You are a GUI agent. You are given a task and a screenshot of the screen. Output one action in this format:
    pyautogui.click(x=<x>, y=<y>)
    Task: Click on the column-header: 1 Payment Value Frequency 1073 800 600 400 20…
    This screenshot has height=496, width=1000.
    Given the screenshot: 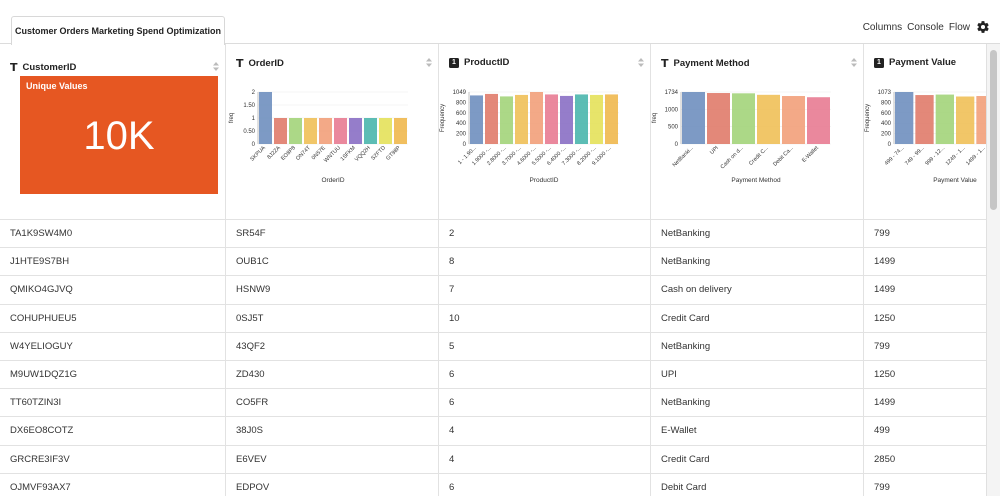 What is the action you would take?
    pyautogui.click(x=932, y=132)
    